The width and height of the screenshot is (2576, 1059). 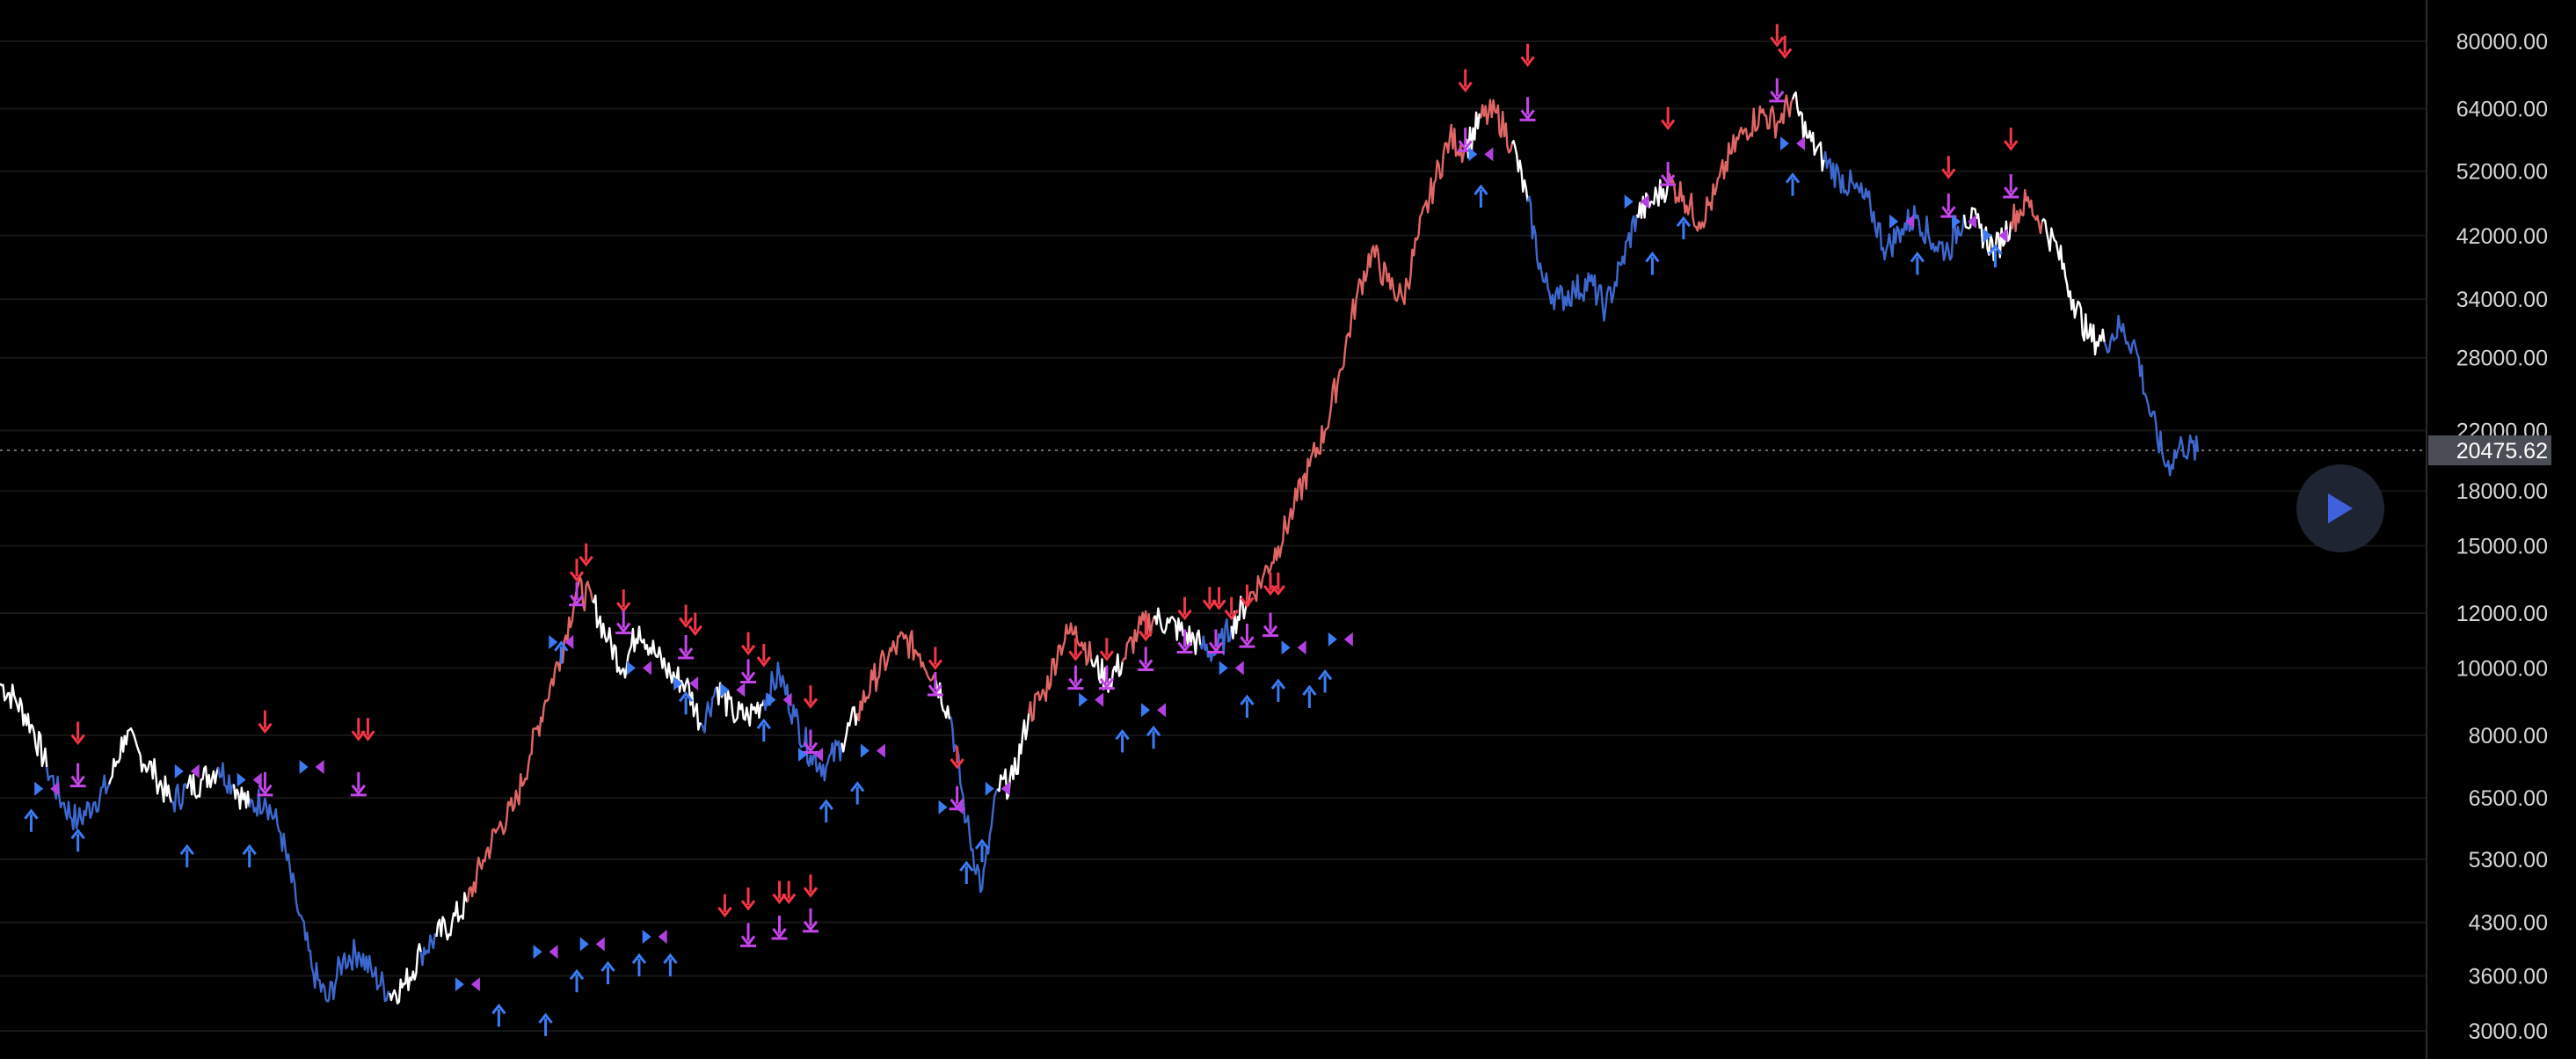 What do you see at coordinates (2502, 491) in the screenshot?
I see `y-tick-label: 18000.00` at bounding box center [2502, 491].